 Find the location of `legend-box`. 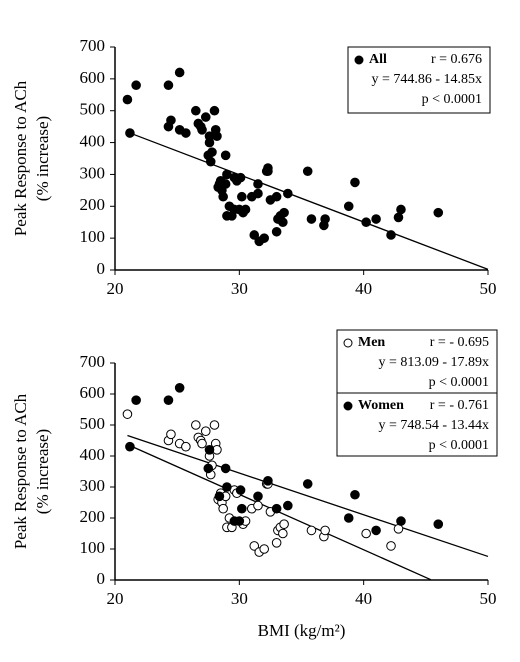

legend-box is located at coordinates (419, 80).